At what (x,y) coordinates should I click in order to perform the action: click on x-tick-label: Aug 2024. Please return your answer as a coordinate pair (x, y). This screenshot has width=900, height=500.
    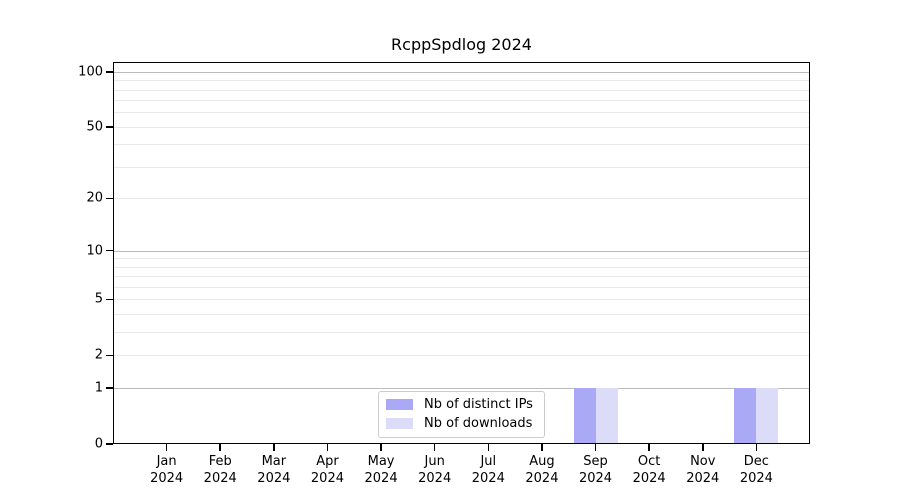
    Looking at the image, I should click on (542, 470).